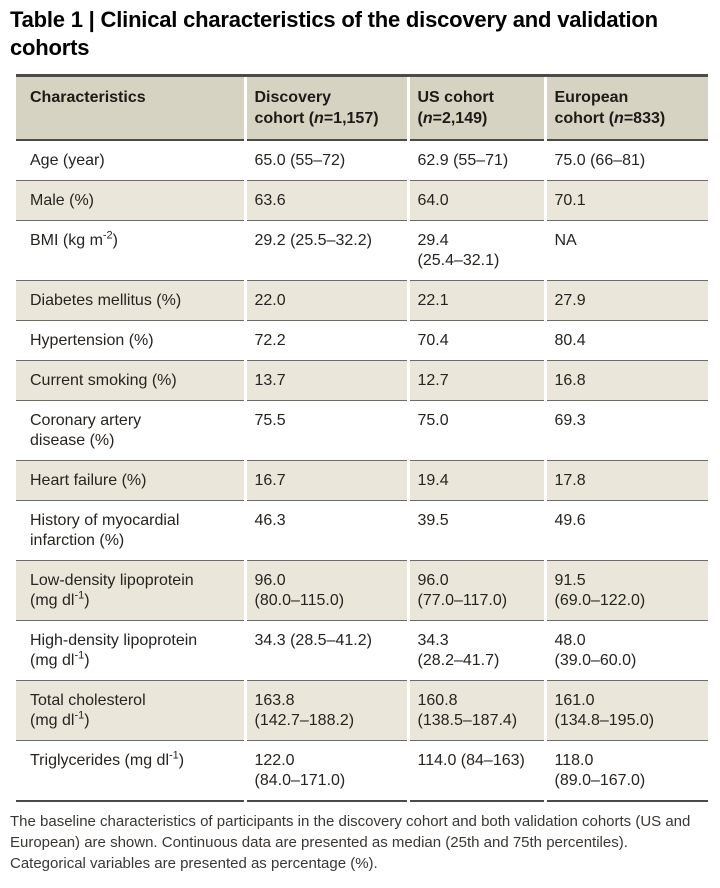 This screenshot has height=888, width=720. Describe the element at coordinates (475, 530) in the screenshot. I see `cell-value: 39.5` at that location.